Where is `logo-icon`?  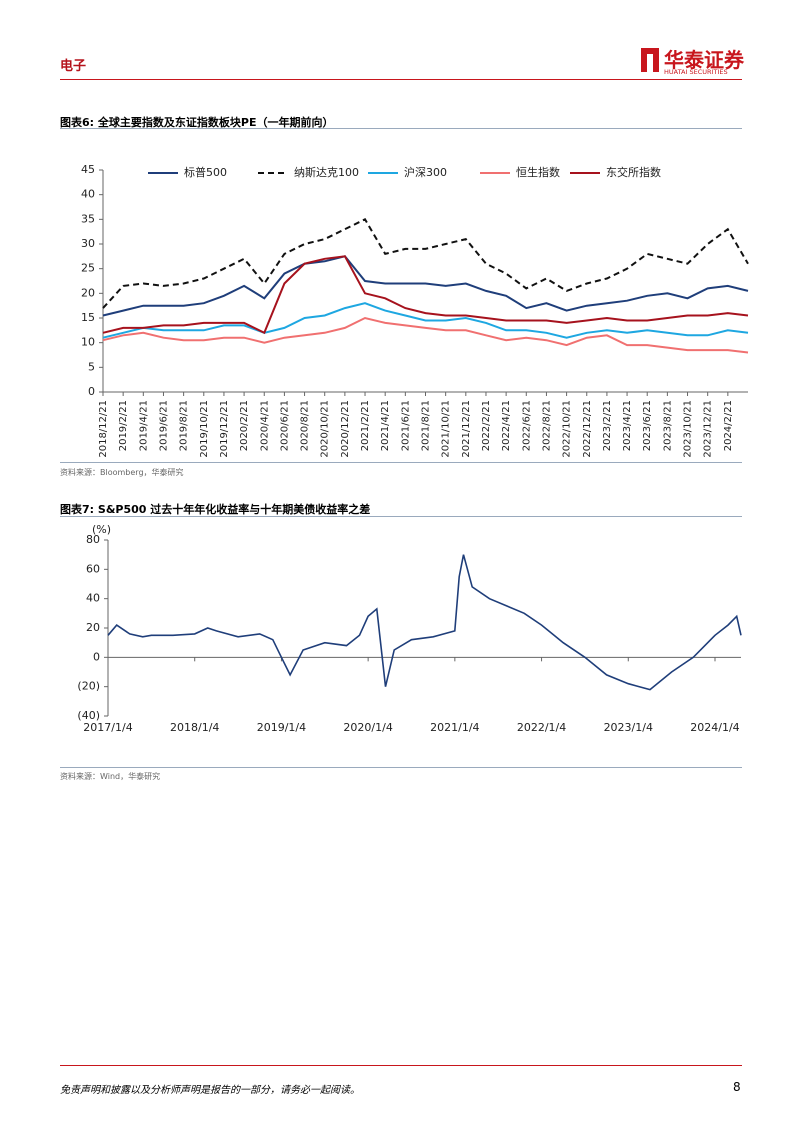
logo-icon is located at coordinates (650, 60).